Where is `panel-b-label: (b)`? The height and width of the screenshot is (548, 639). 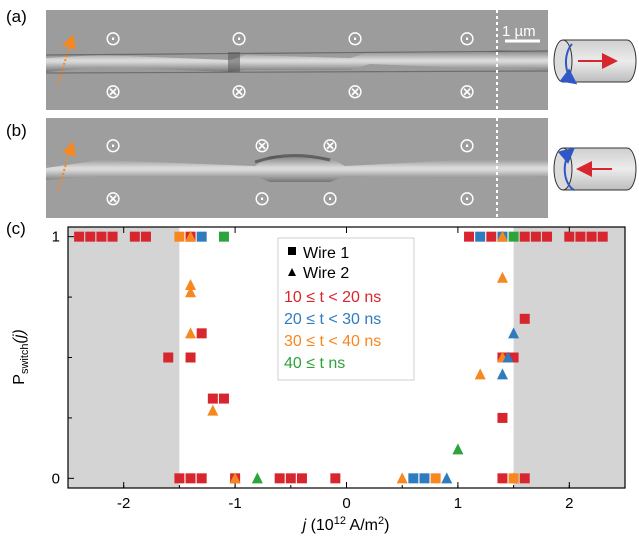 panel-b-label: (b) is located at coordinates (16, 130).